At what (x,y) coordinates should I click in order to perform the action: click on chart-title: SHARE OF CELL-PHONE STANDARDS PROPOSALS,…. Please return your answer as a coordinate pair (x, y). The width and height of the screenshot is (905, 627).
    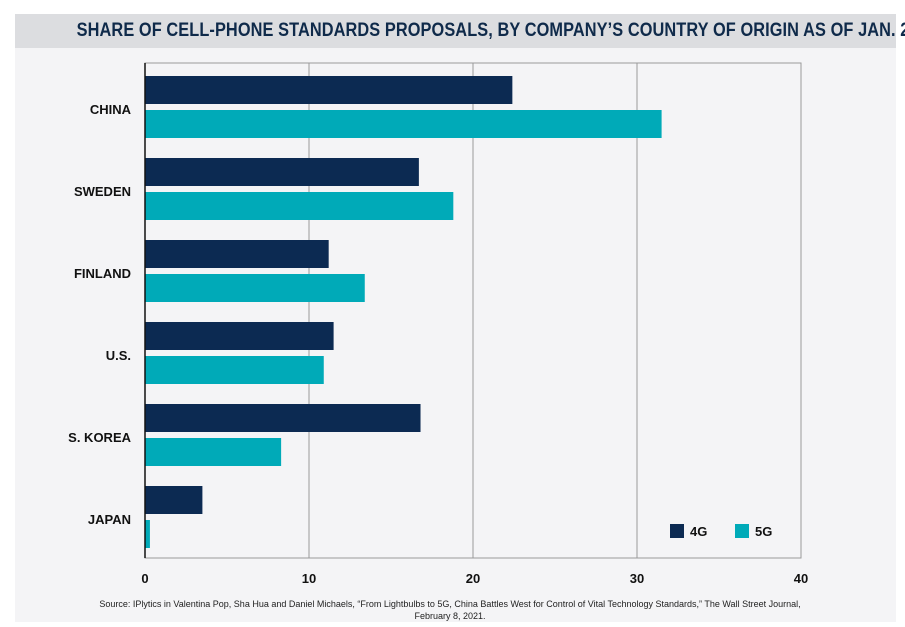
    Looking at the image, I should click on (490, 30).